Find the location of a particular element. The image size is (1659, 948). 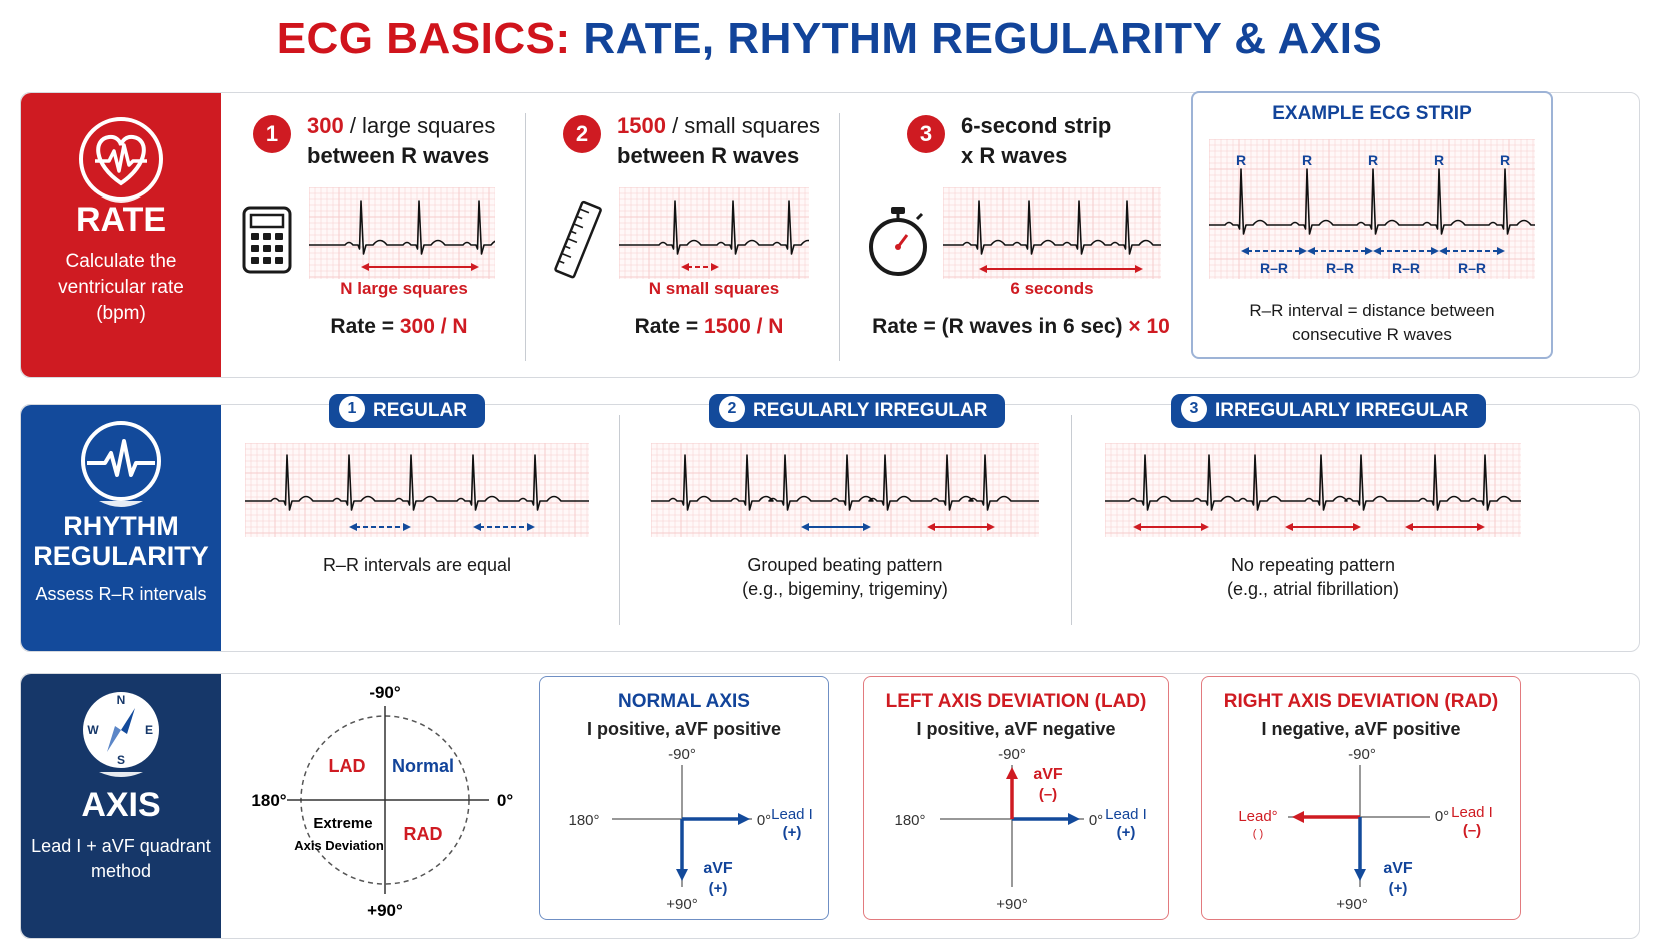

rhythm-sidebar: RHYTHM REGULARITY Assess R–R intervals is located at coordinates (121, 528).